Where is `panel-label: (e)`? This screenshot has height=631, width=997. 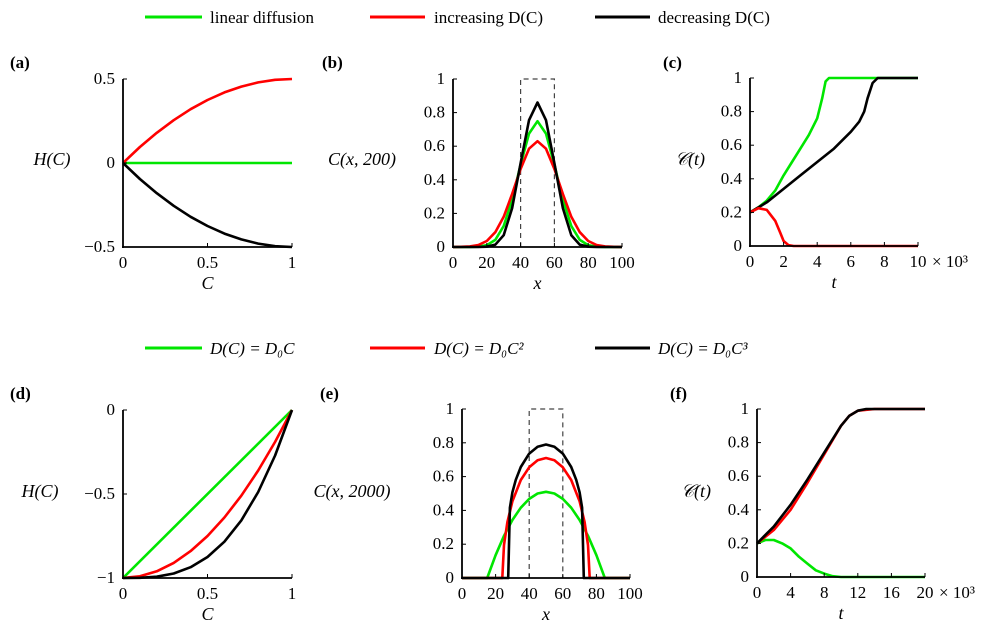
panel-label: (e) is located at coordinates (329, 393).